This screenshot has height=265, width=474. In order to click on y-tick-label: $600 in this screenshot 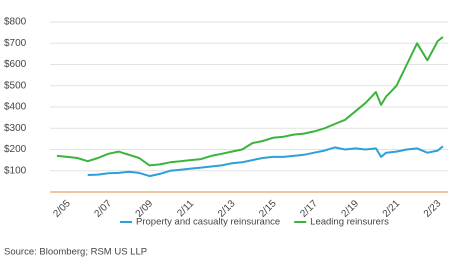, I will do `click(15, 64)`.